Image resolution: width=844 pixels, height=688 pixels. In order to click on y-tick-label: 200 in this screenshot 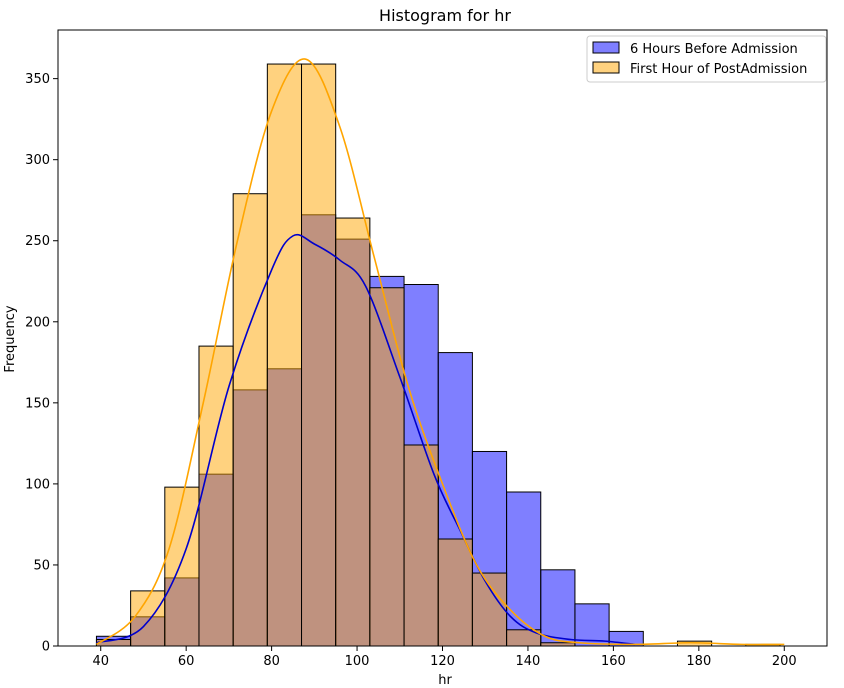, I will do `click(37, 322)`.